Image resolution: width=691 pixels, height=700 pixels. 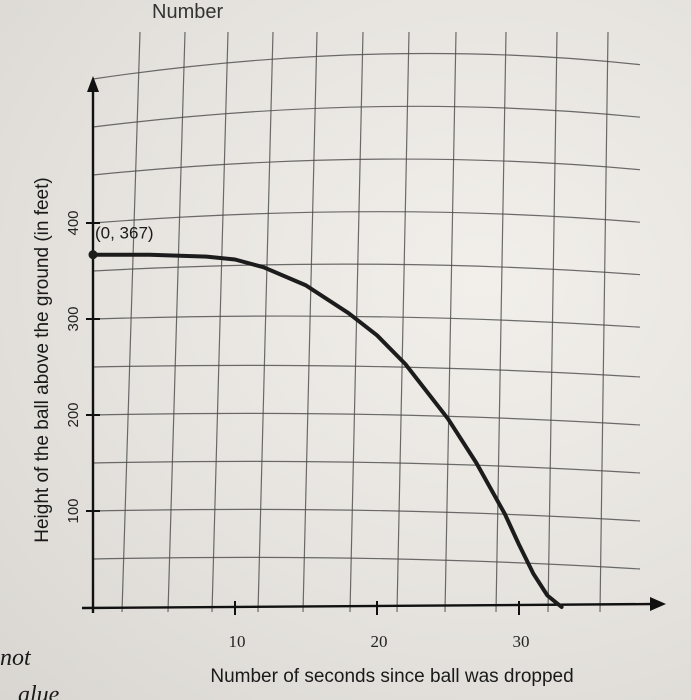 I want to click on y-axis-arrow, so click(x=93, y=84).